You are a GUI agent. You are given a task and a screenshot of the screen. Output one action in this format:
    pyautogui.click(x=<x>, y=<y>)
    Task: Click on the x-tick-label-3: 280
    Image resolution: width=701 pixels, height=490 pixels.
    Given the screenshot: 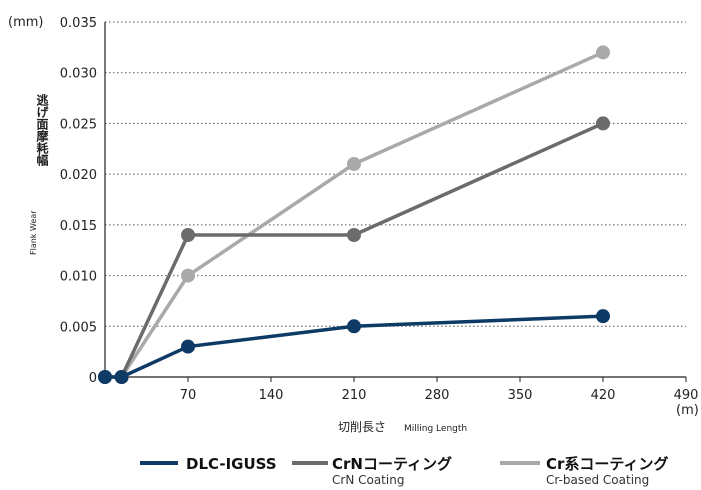 What is the action you would take?
    pyautogui.click(x=437, y=395)
    